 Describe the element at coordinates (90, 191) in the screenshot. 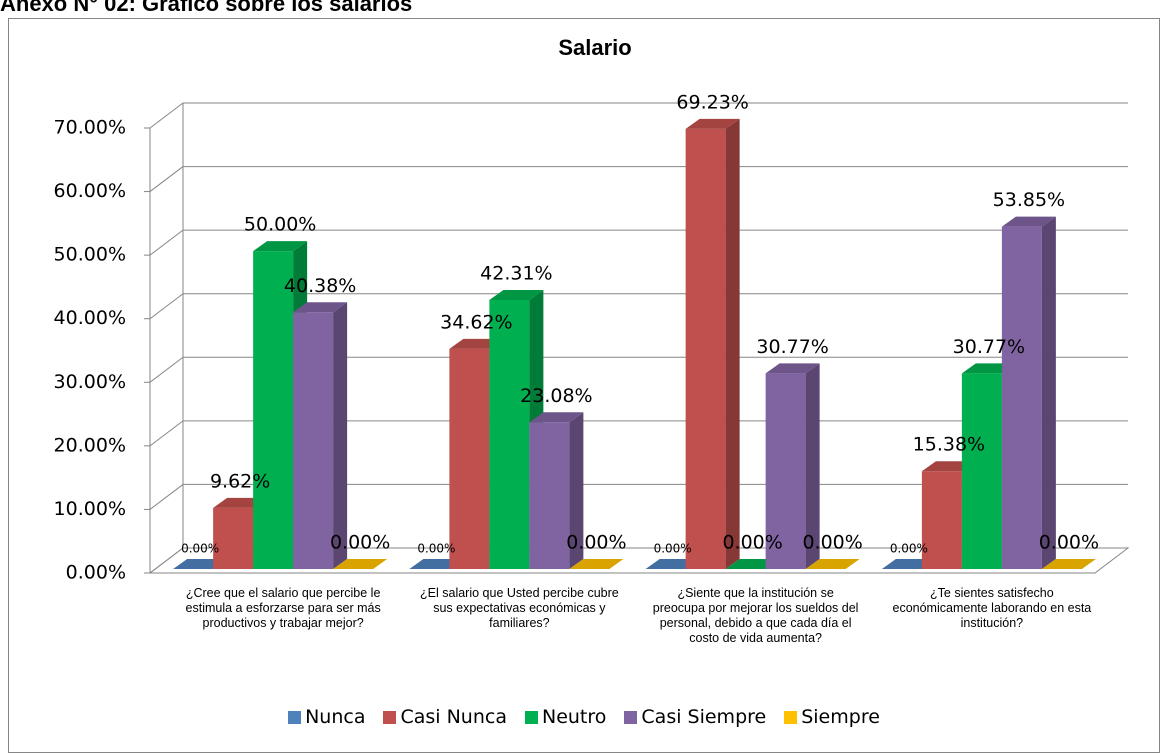

I see `y-tick-label: 60.00%` at that location.